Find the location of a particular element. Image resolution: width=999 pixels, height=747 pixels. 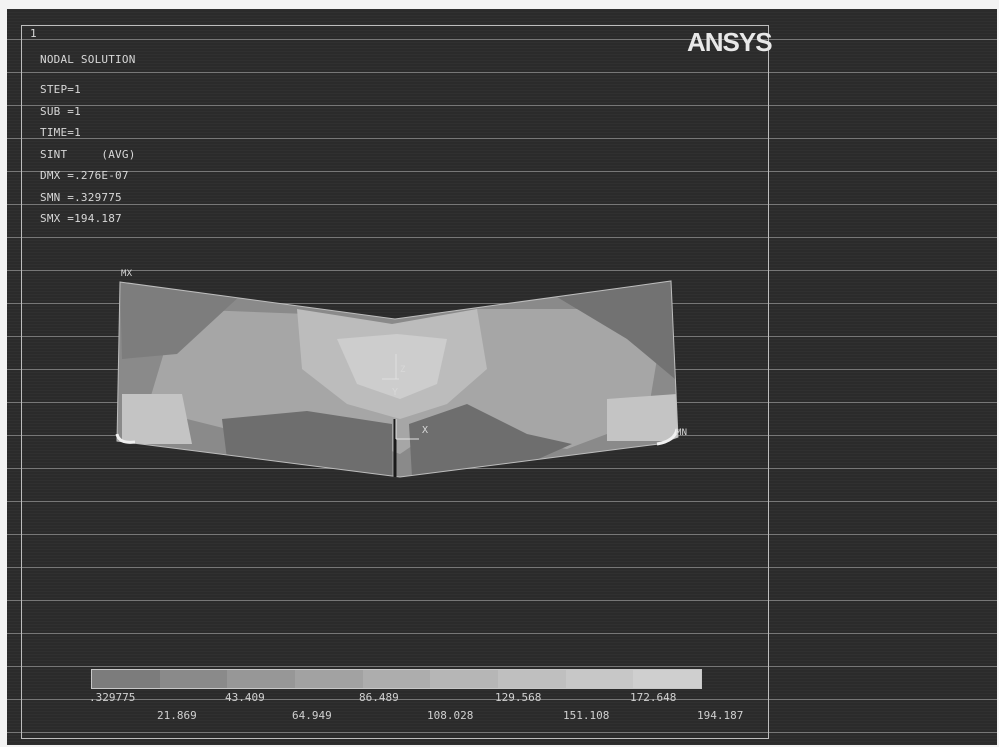

legend-label: 21.869 is located at coordinates (177, 715).